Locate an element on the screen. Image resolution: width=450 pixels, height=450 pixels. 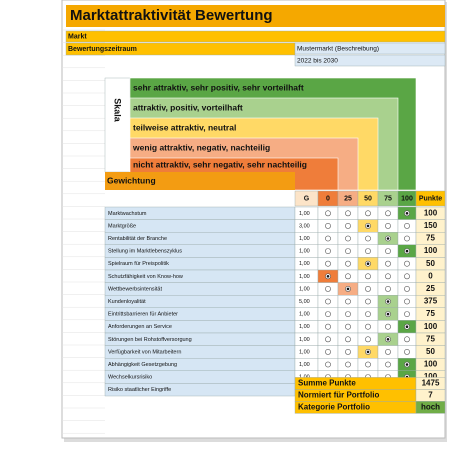
info-label: Bewertungszeitraum is located at coordinates (102, 49).